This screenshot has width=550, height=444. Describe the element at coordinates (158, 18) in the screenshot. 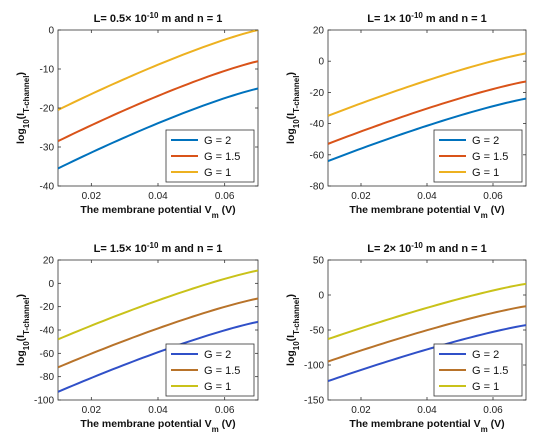

I see `chart-title: L= 0.5× 10-10 m and n = 1` at that location.